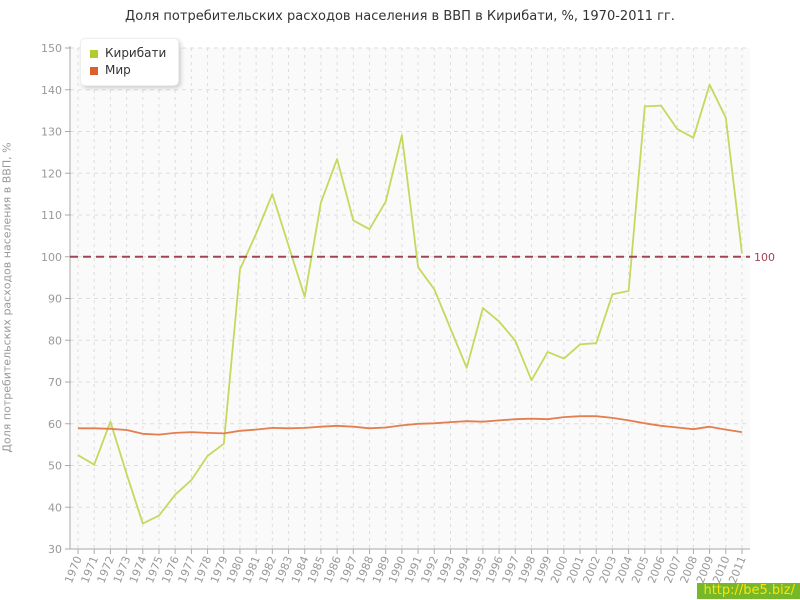 The image size is (800, 600). I want to click on svg-text: 80, so click(55, 340).